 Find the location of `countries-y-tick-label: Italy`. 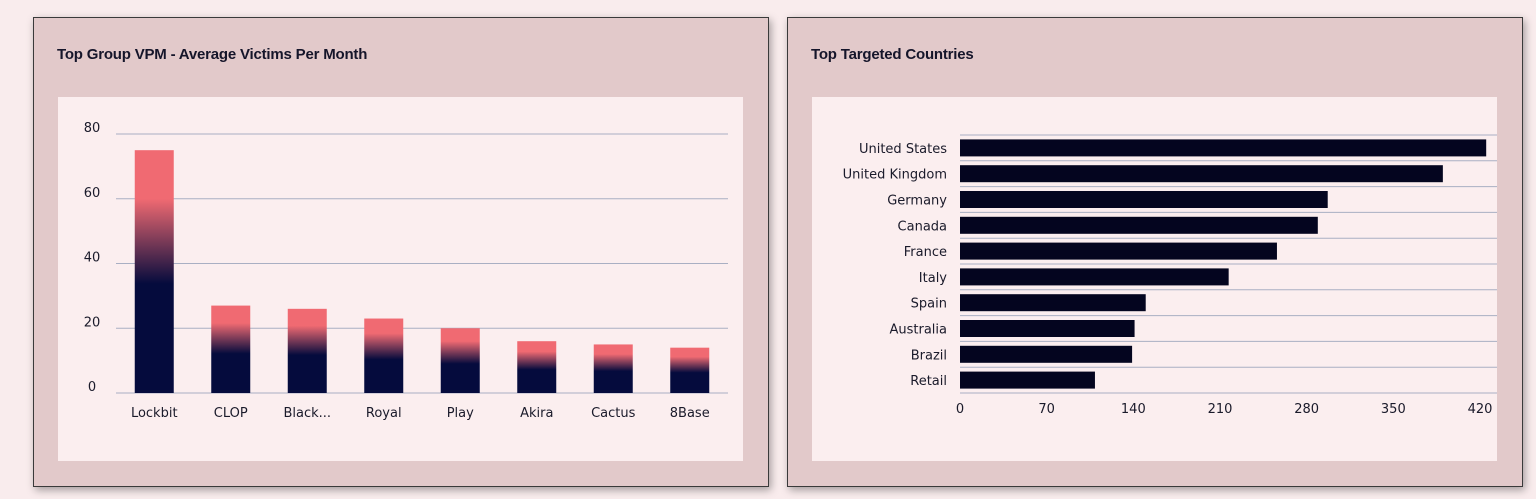

countries-y-tick-label: Italy is located at coordinates (933, 278).